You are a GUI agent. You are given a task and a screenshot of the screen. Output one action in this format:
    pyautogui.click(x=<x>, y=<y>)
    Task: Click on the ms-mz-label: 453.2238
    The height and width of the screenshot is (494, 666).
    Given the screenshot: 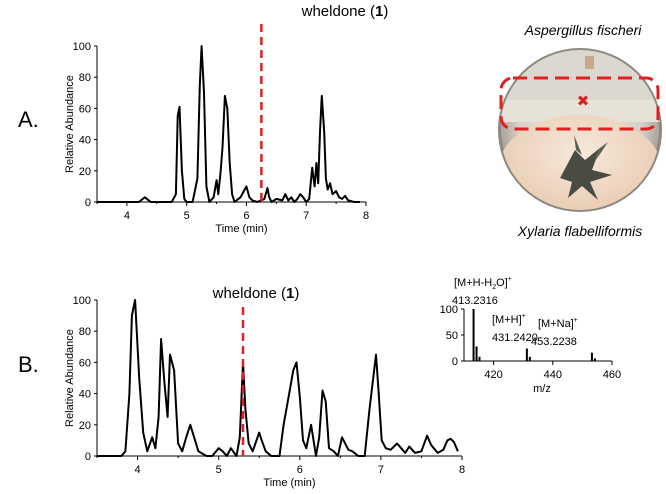 What is the action you would take?
    pyautogui.click(x=554, y=342)
    